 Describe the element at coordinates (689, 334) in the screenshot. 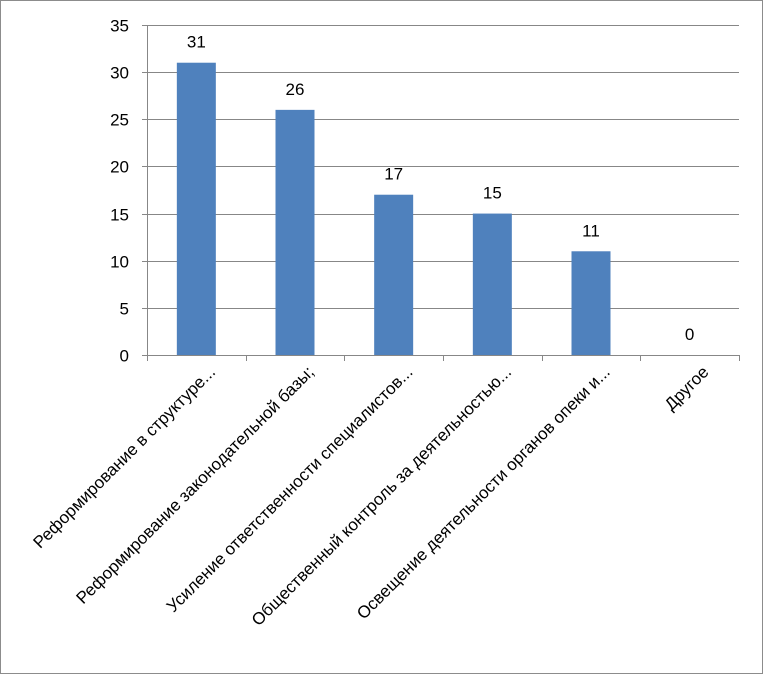

I see `data-label: 0` at that location.